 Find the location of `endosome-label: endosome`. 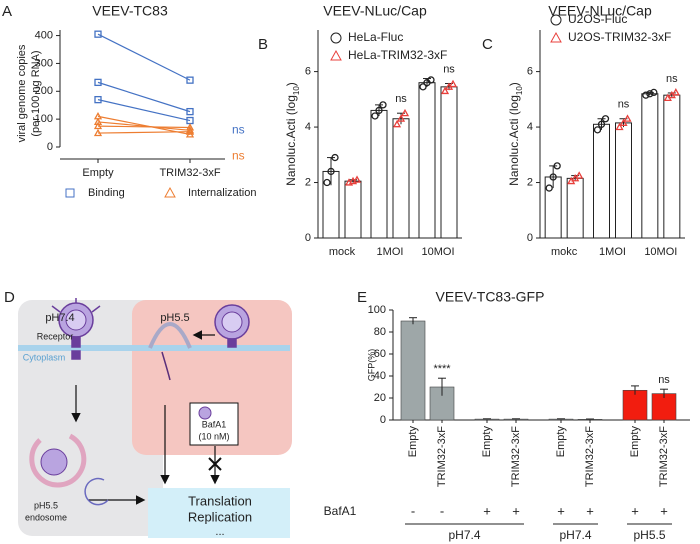

endosome-label: endosome is located at coordinates (46, 517).